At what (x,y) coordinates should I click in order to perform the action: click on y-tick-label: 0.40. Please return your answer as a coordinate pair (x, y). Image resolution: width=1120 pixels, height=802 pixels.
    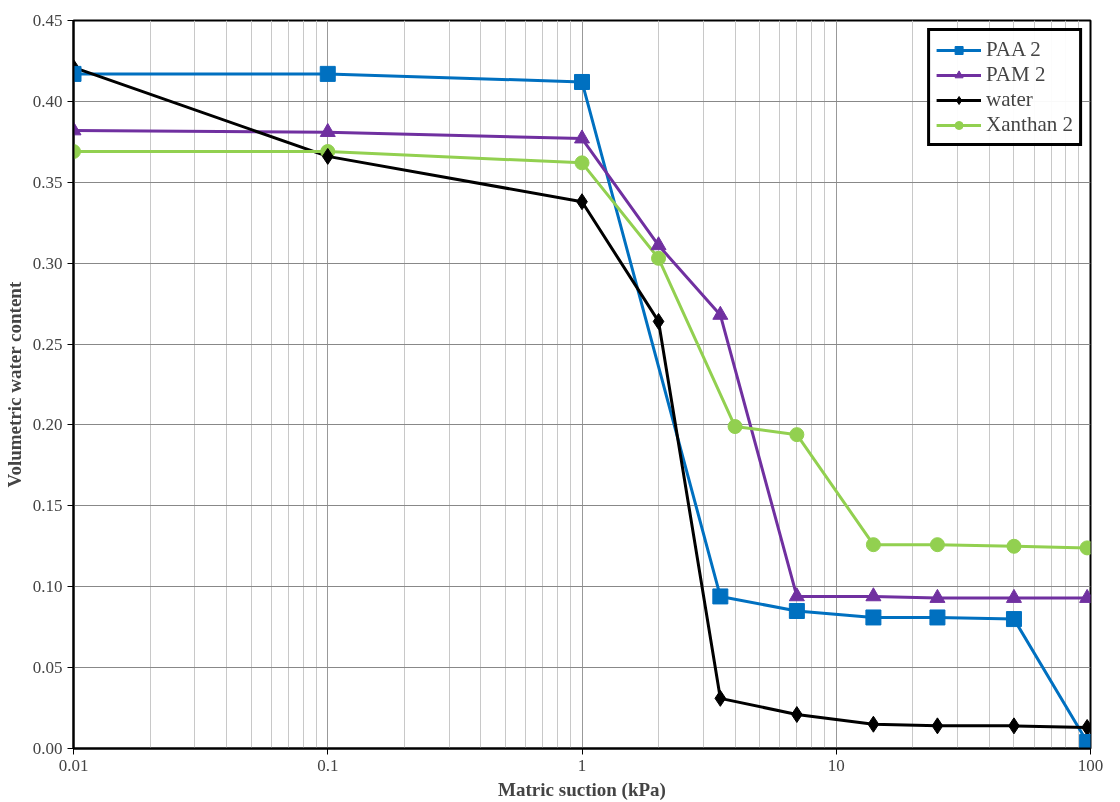
    Looking at the image, I should click on (47, 101).